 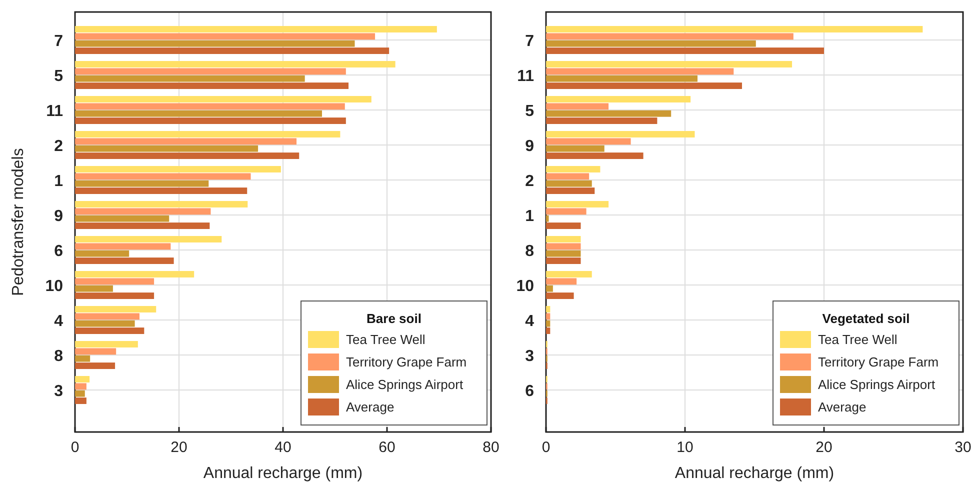 I want to click on y-tick-label: 2, so click(x=59, y=146).